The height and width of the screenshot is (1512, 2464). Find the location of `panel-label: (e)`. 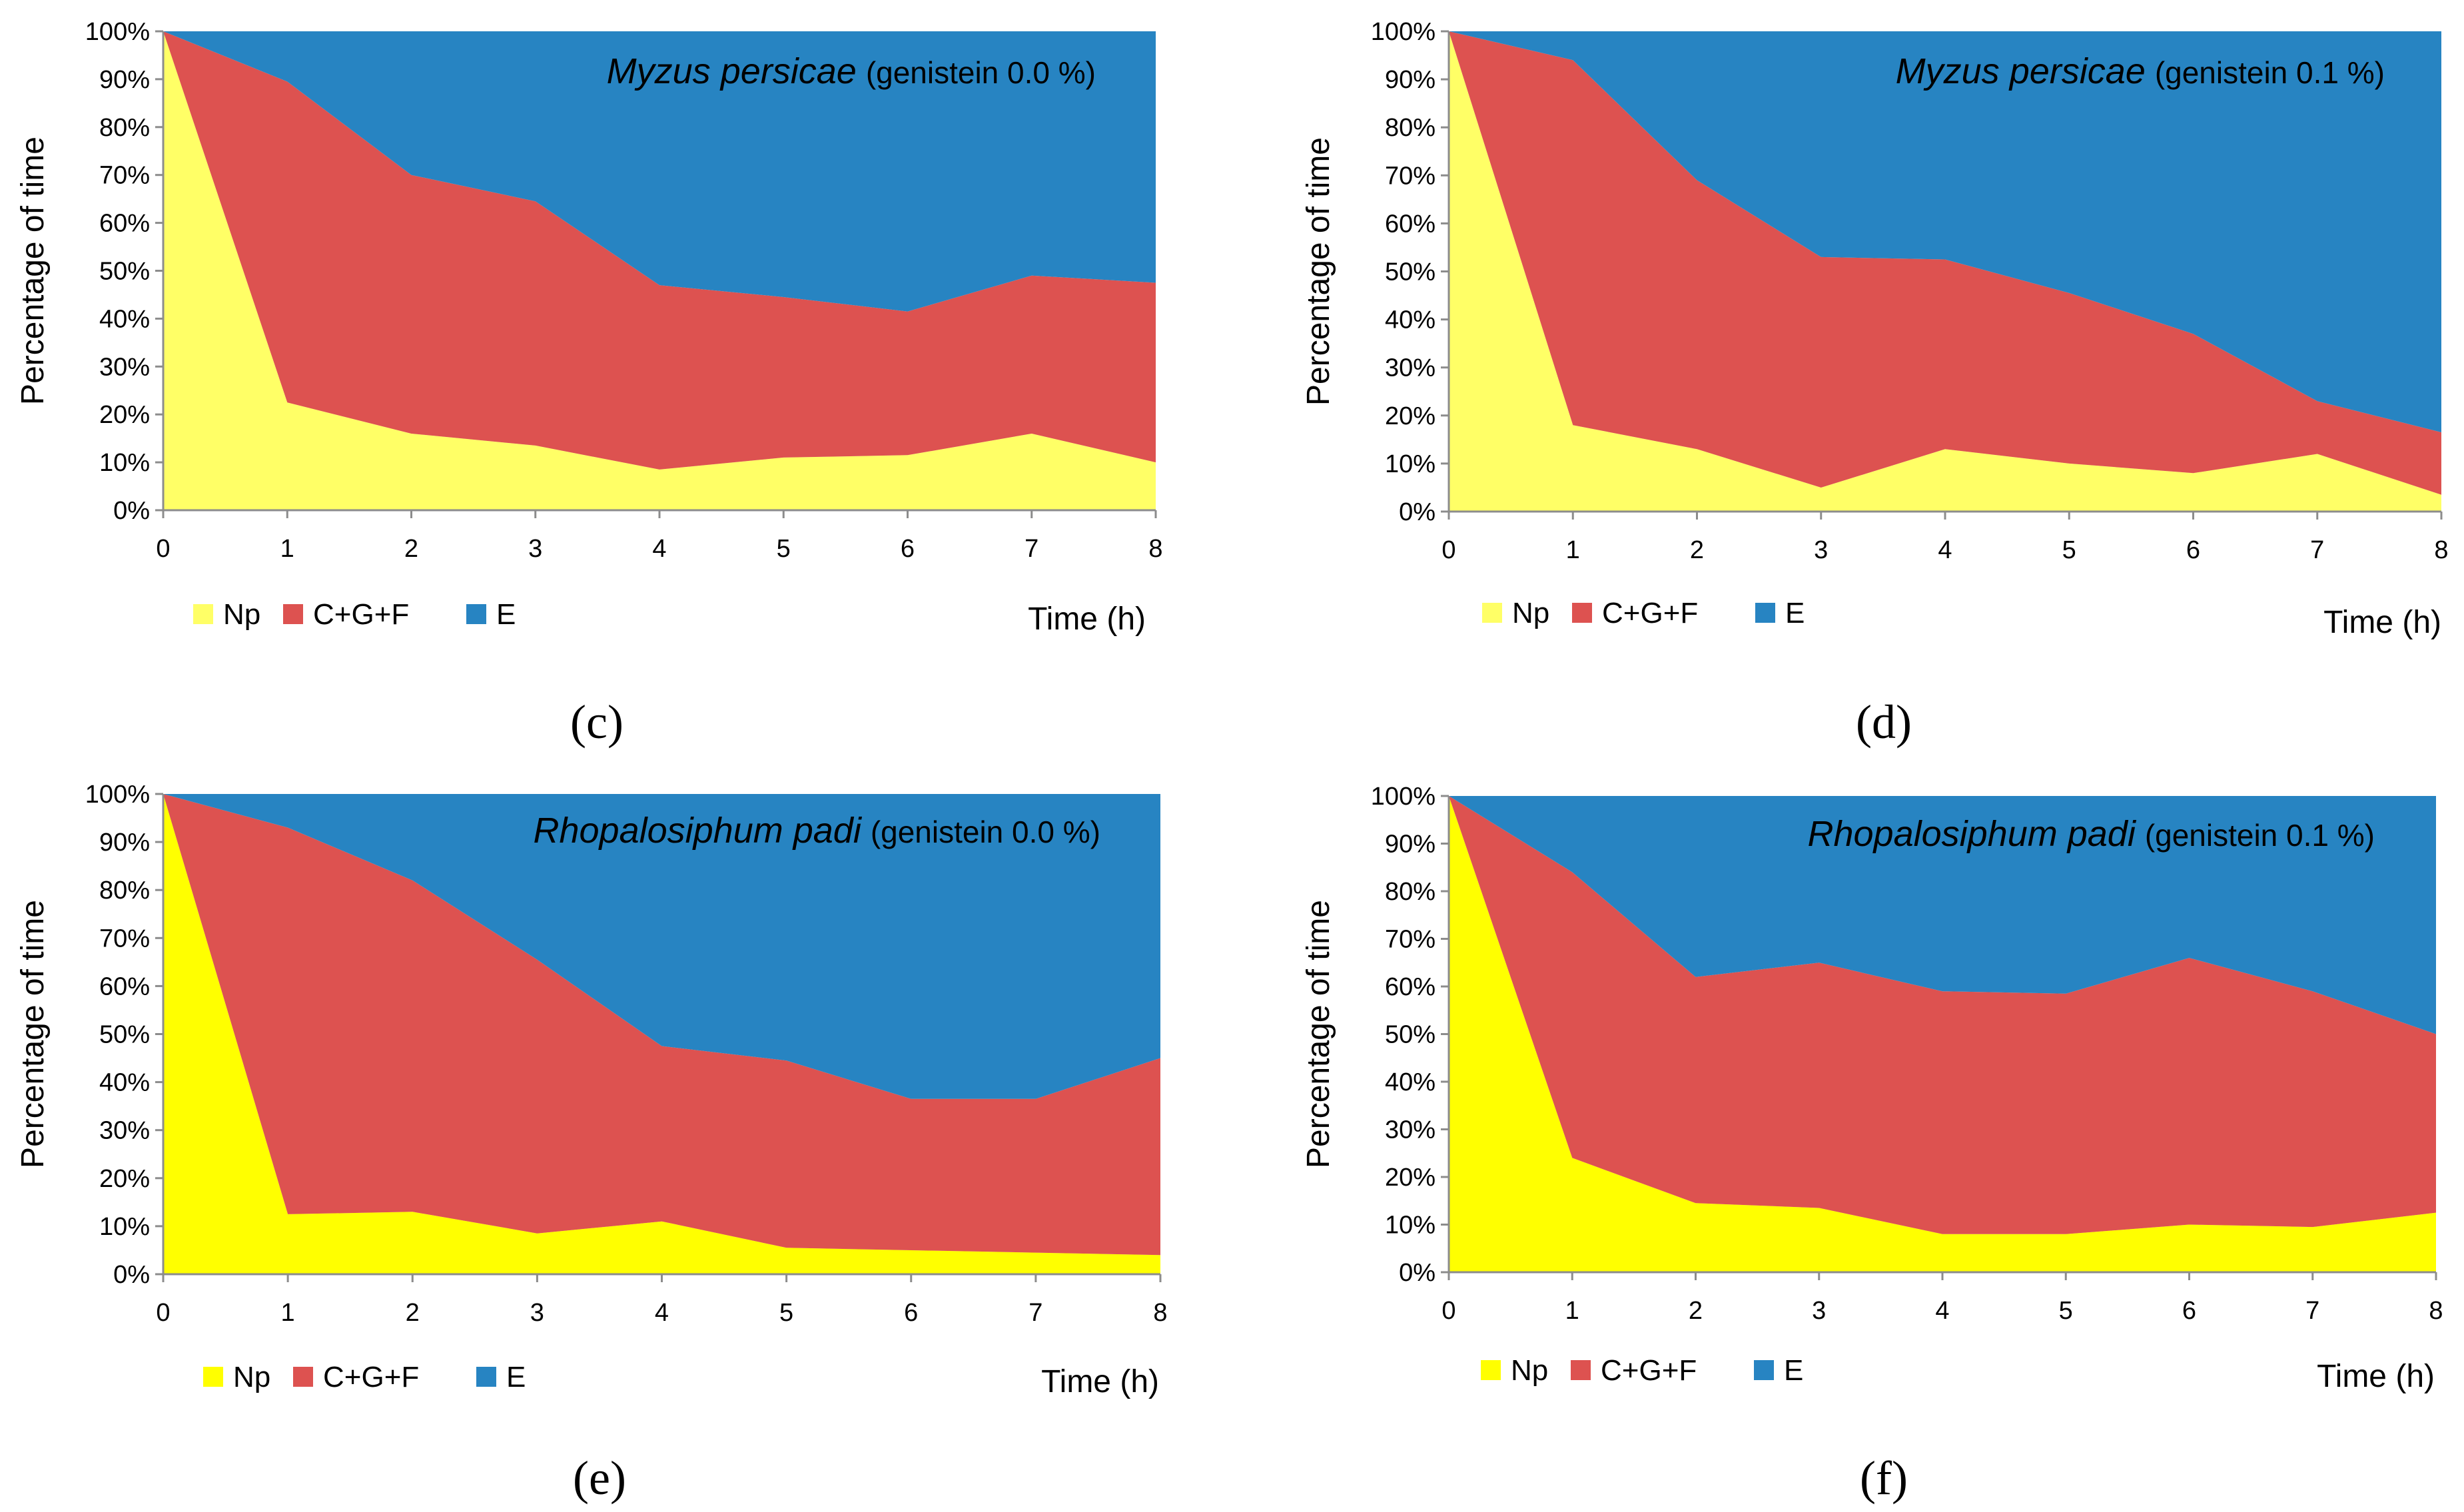

panel-label: (e) is located at coordinates (599, 1478).